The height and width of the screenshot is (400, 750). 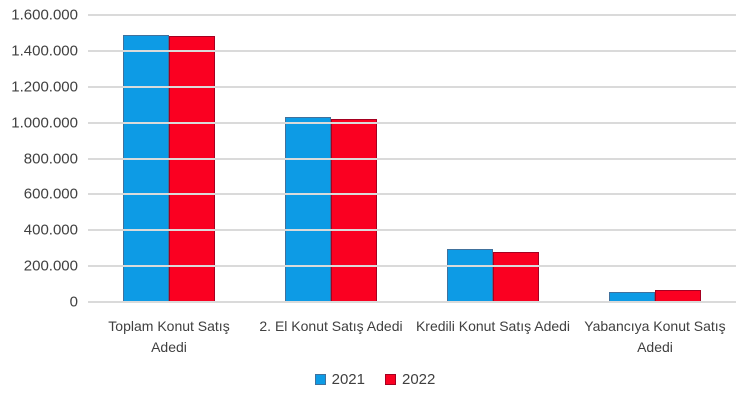 What do you see at coordinates (375, 379) in the screenshot?
I see `legend: 2021 2022` at bounding box center [375, 379].